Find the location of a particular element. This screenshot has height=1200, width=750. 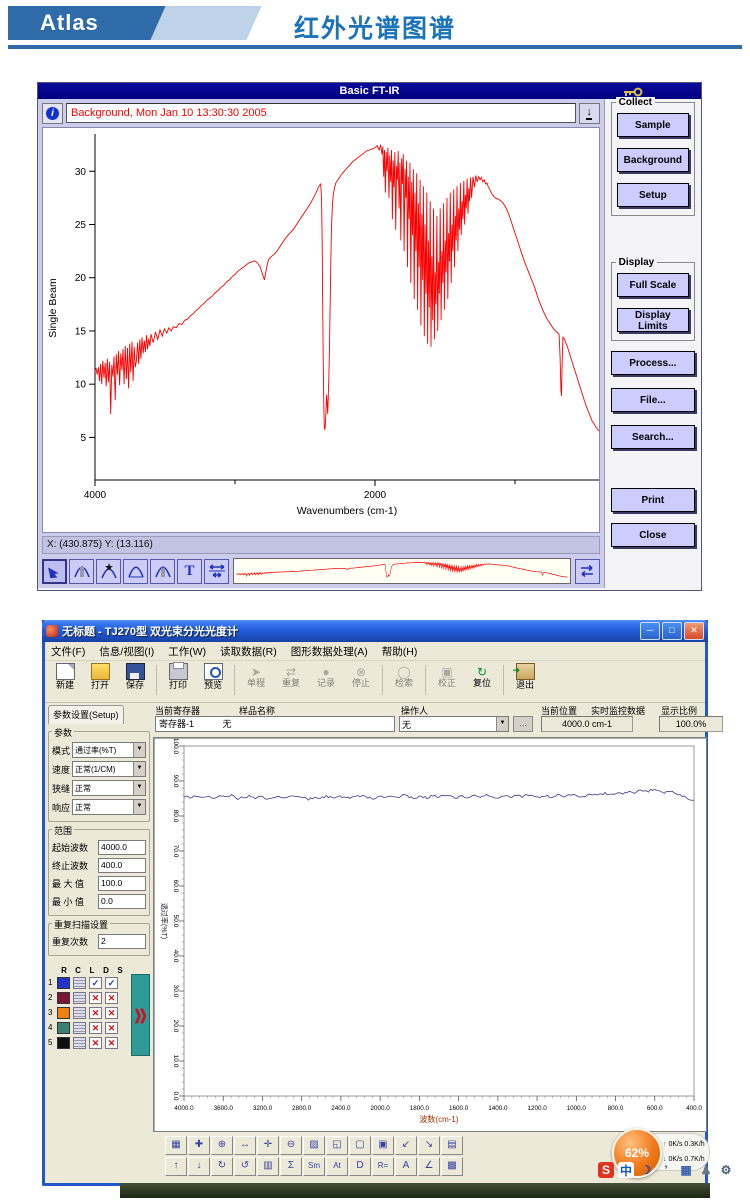

spectrum-overview-strip is located at coordinates (402, 571).